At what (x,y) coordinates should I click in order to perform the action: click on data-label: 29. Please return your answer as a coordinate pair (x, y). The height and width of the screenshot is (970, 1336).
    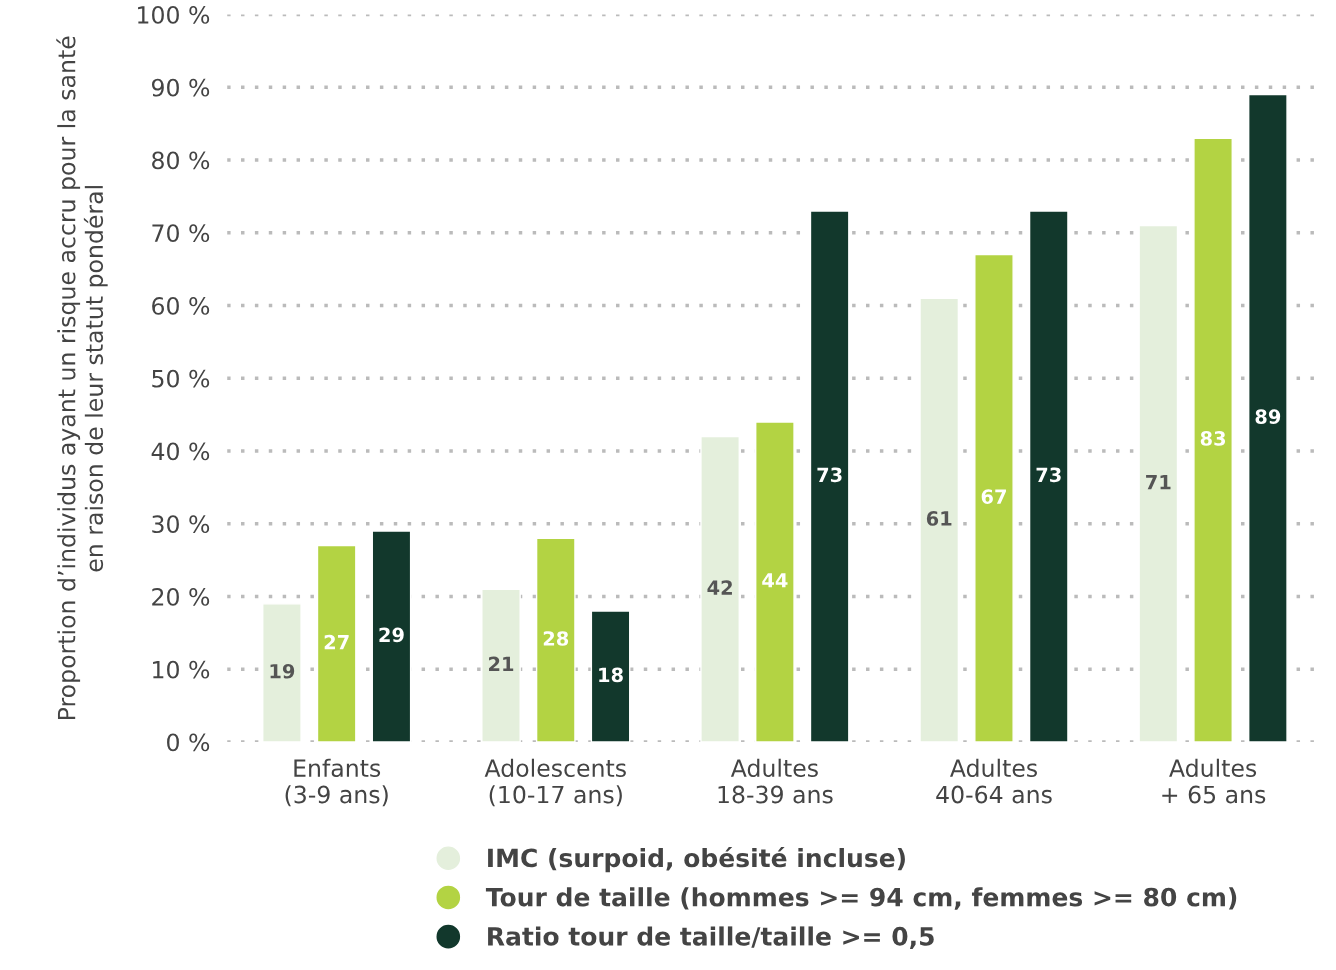
    Looking at the image, I should click on (391, 635).